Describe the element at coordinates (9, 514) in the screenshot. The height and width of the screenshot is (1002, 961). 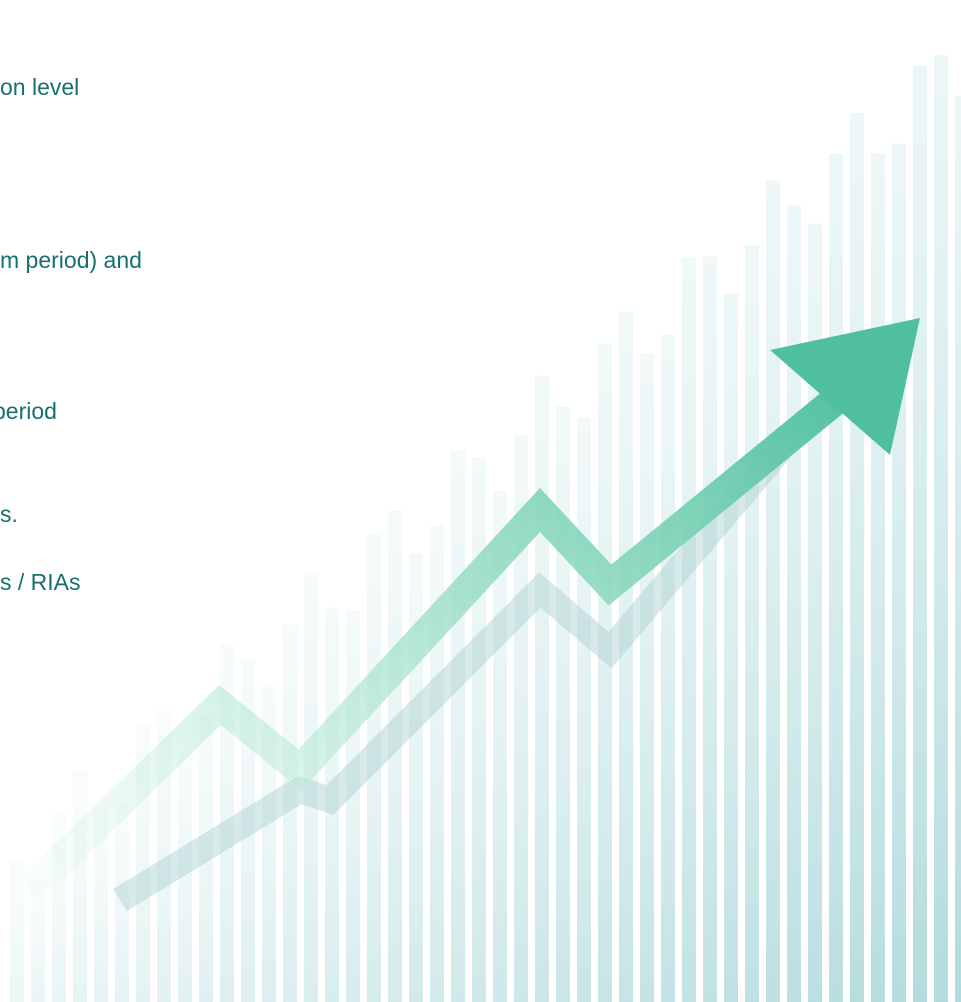
I see `text-line: s.` at that location.